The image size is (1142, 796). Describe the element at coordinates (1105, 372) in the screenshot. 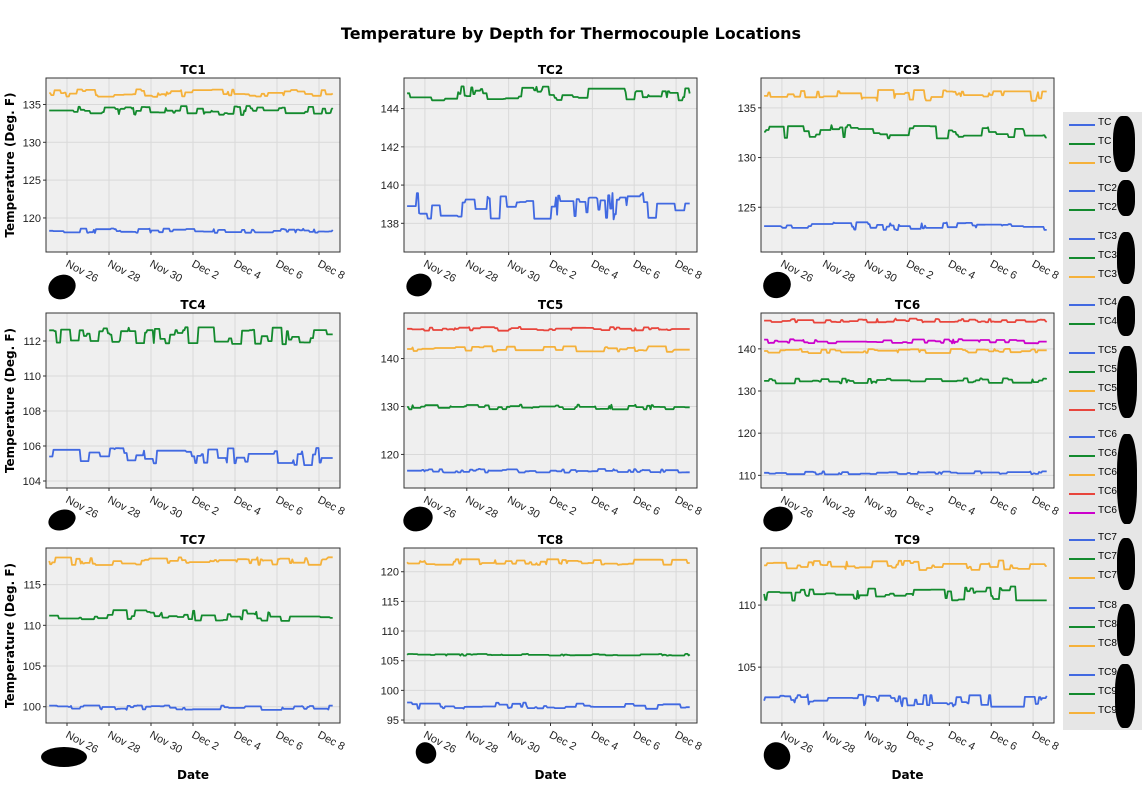

I see `legend-entry: TC5` at that location.